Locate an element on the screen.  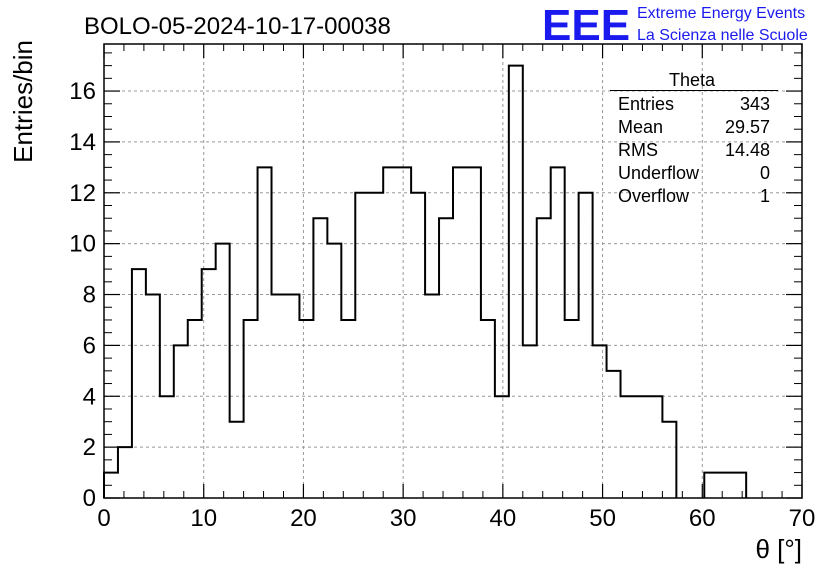
chart-title: BOLO-05-2024-10-17-00038 is located at coordinates (237, 26).